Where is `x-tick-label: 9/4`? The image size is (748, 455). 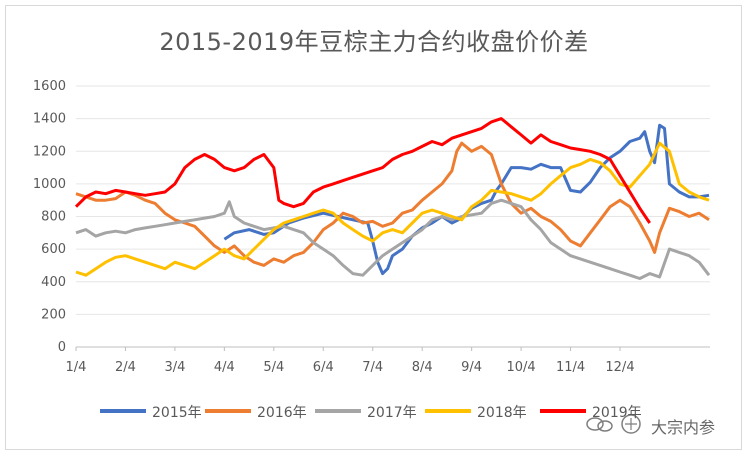
x-tick-label: 9/4 is located at coordinates (471, 367).